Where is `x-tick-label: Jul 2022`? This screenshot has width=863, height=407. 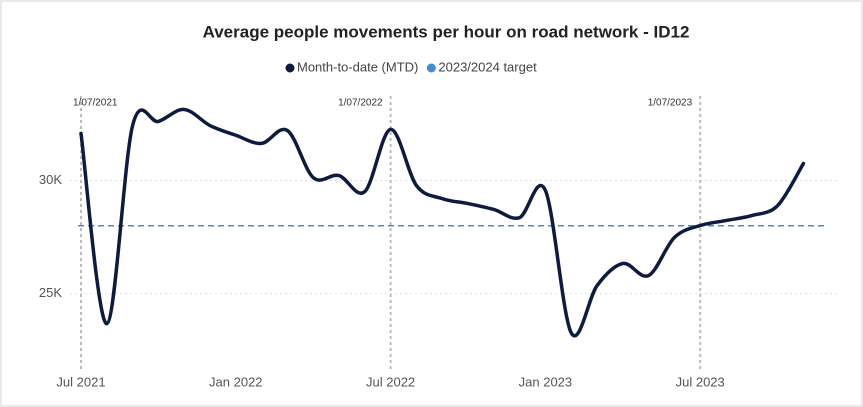 x-tick-label: Jul 2022 is located at coordinates (390, 381).